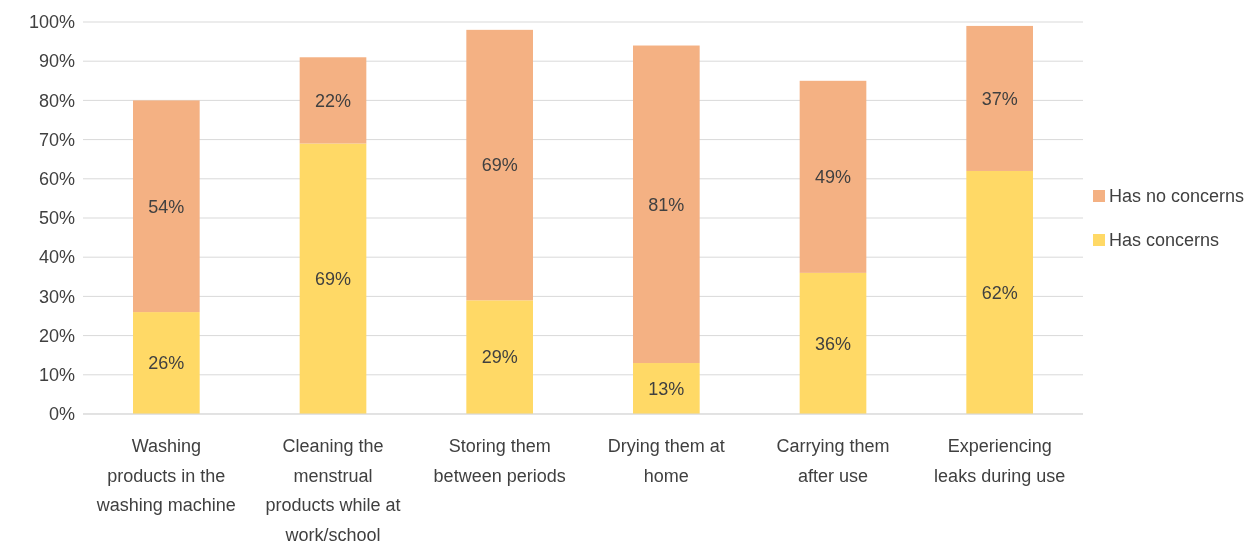 This screenshot has width=1258, height=545. I want to click on data-label: 26%, so click(166, 363).